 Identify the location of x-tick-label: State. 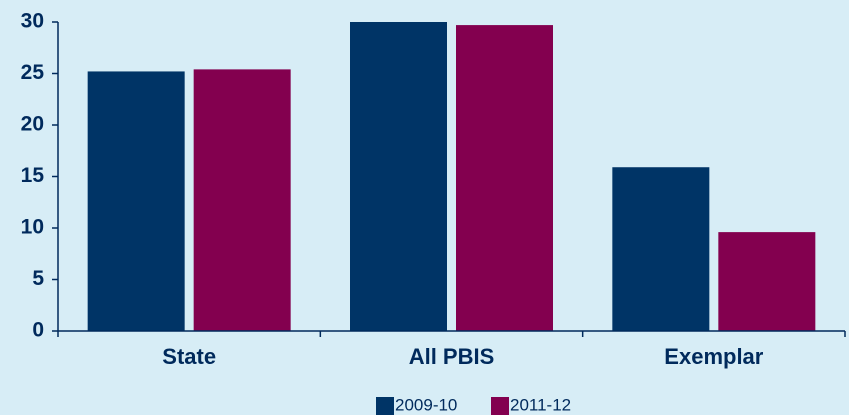
(189, 356).